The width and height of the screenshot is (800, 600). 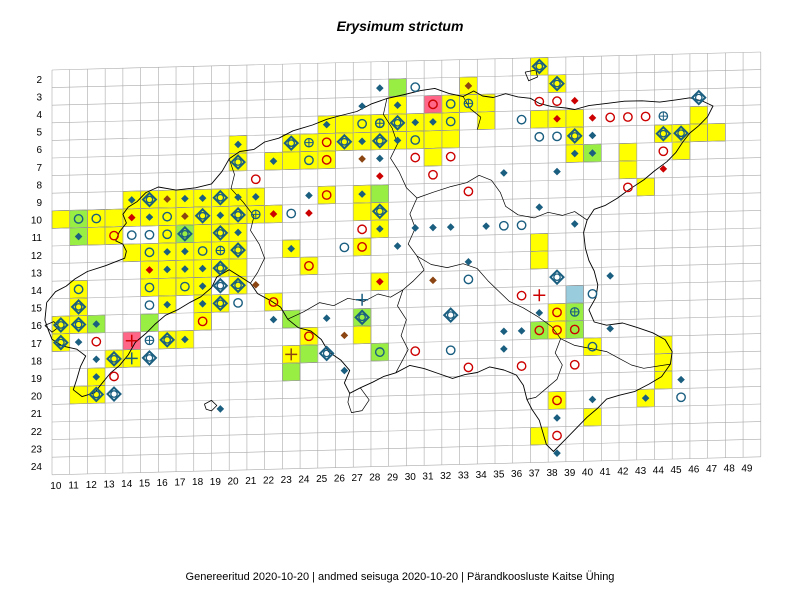 What do you see at coordinates (304, 480) in the screenshot?
I see `x-tick-label: 24` at bounding box center [304, 480].